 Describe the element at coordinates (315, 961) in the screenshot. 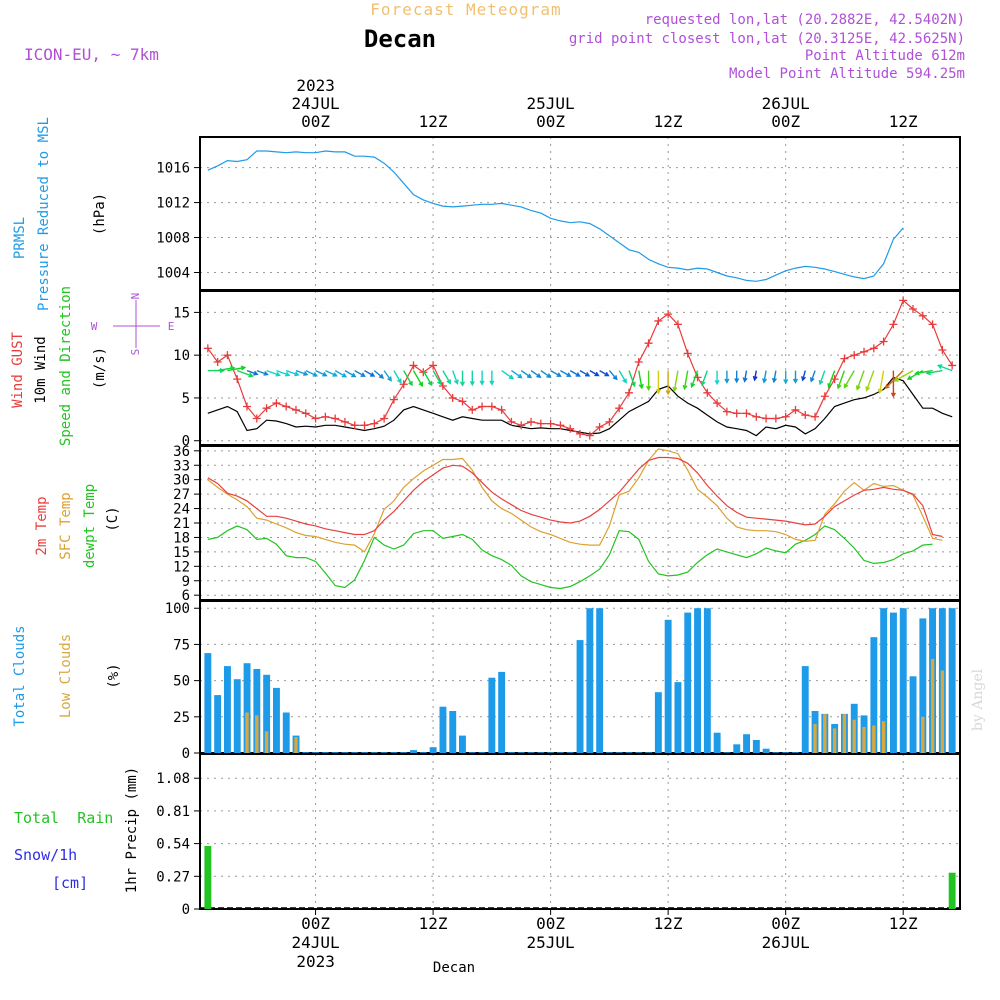

I see `time-label: 2023` at that location.